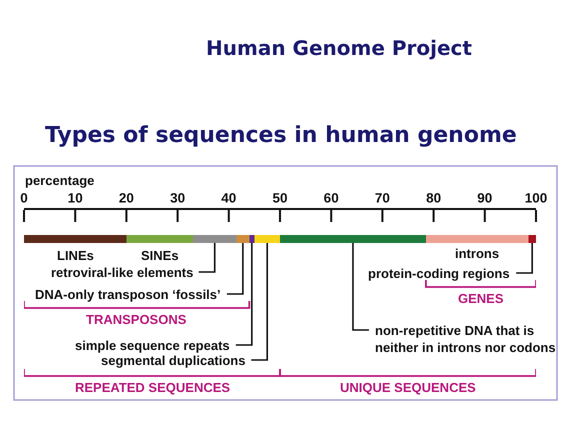  What do you see at coordinates (126, 198) in the screenshot?
I see `x-tick-label: 20` at bounding box center [126, 198].